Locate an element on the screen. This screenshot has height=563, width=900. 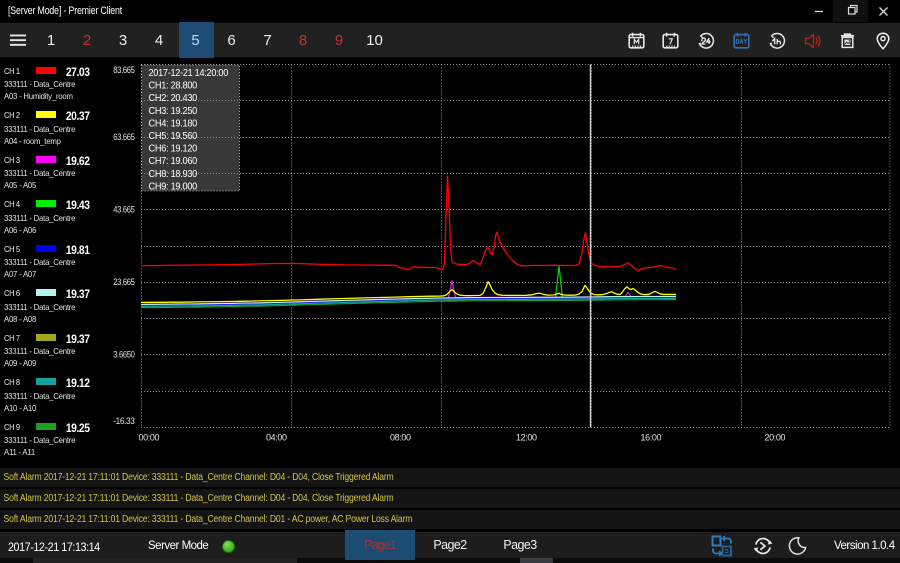
svg-text: CH1: 28.800 is located at coordinates (173, 86).